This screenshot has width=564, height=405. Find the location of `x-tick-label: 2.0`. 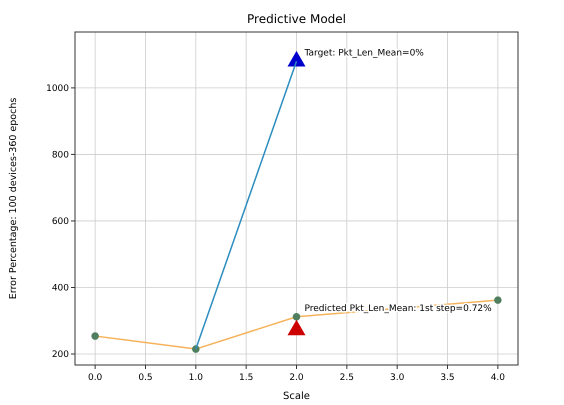

x-tick-label: 2.0 is located at coordinates (296, 378).